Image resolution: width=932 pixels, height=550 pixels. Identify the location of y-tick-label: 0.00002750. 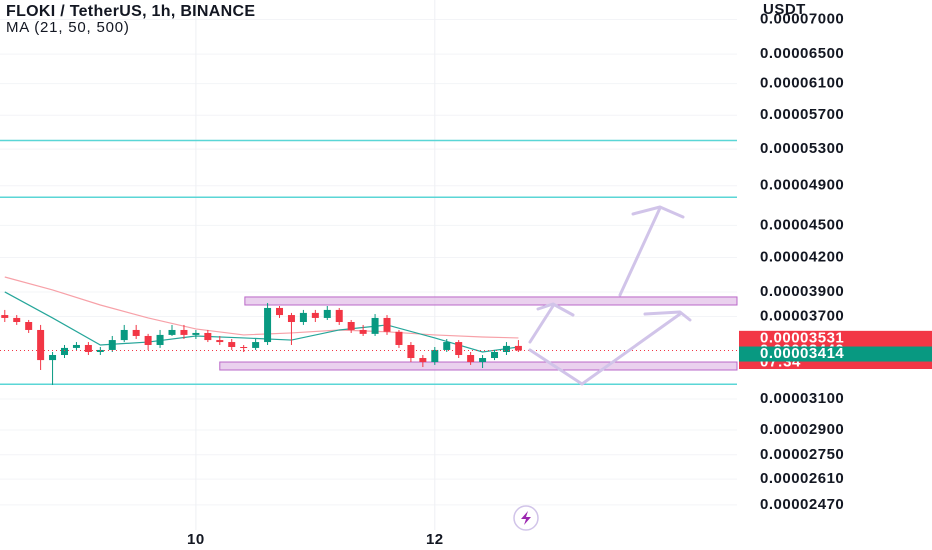
(802, 454).